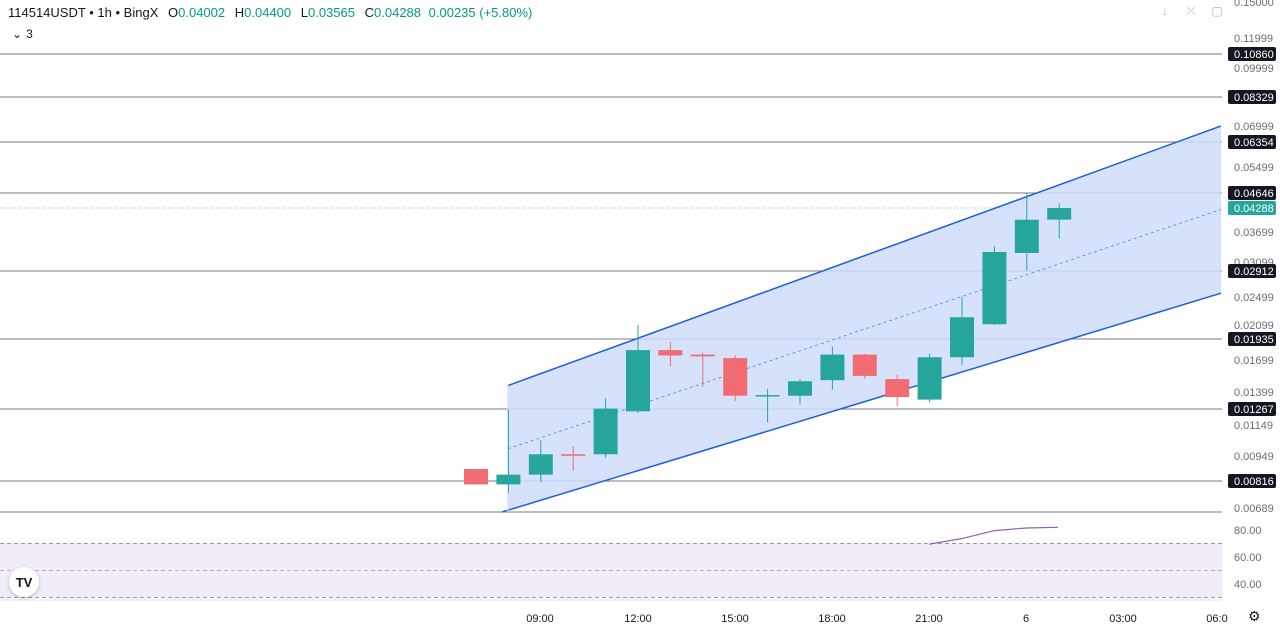  I want to click on last-price-label: 0.04288, so click(1254, 209).